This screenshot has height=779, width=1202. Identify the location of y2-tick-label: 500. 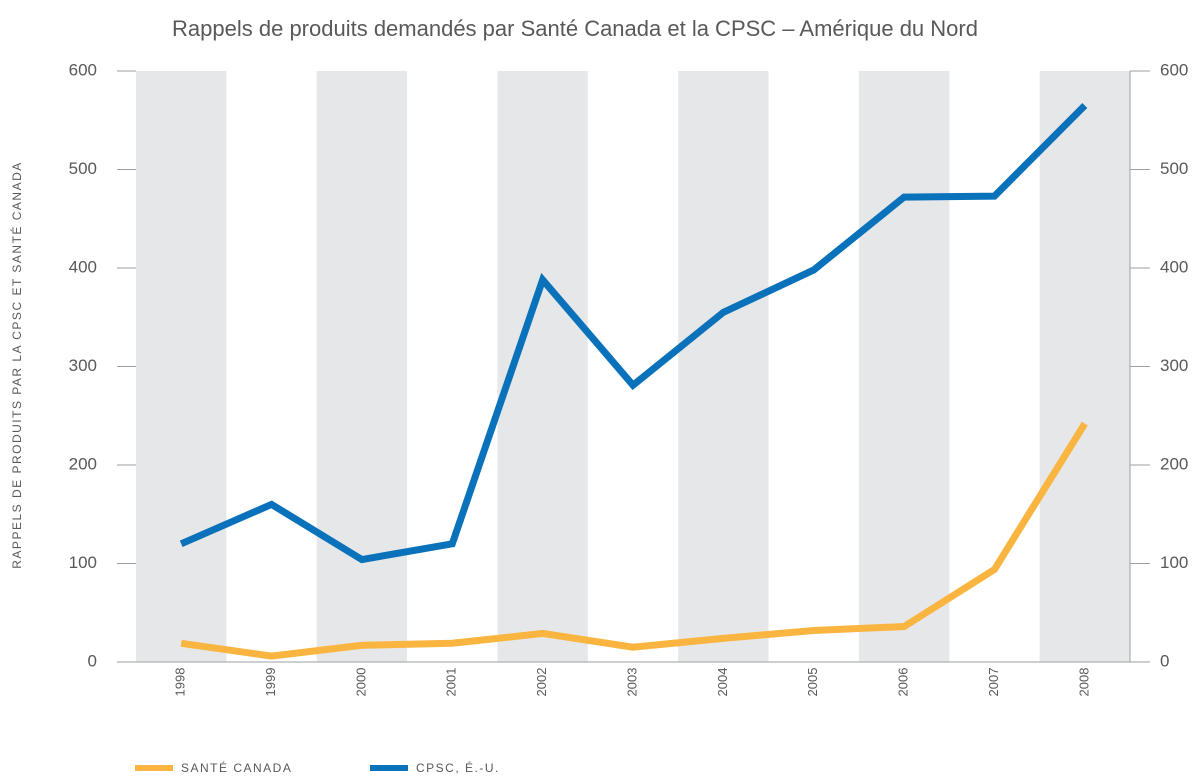
(1174, 168).